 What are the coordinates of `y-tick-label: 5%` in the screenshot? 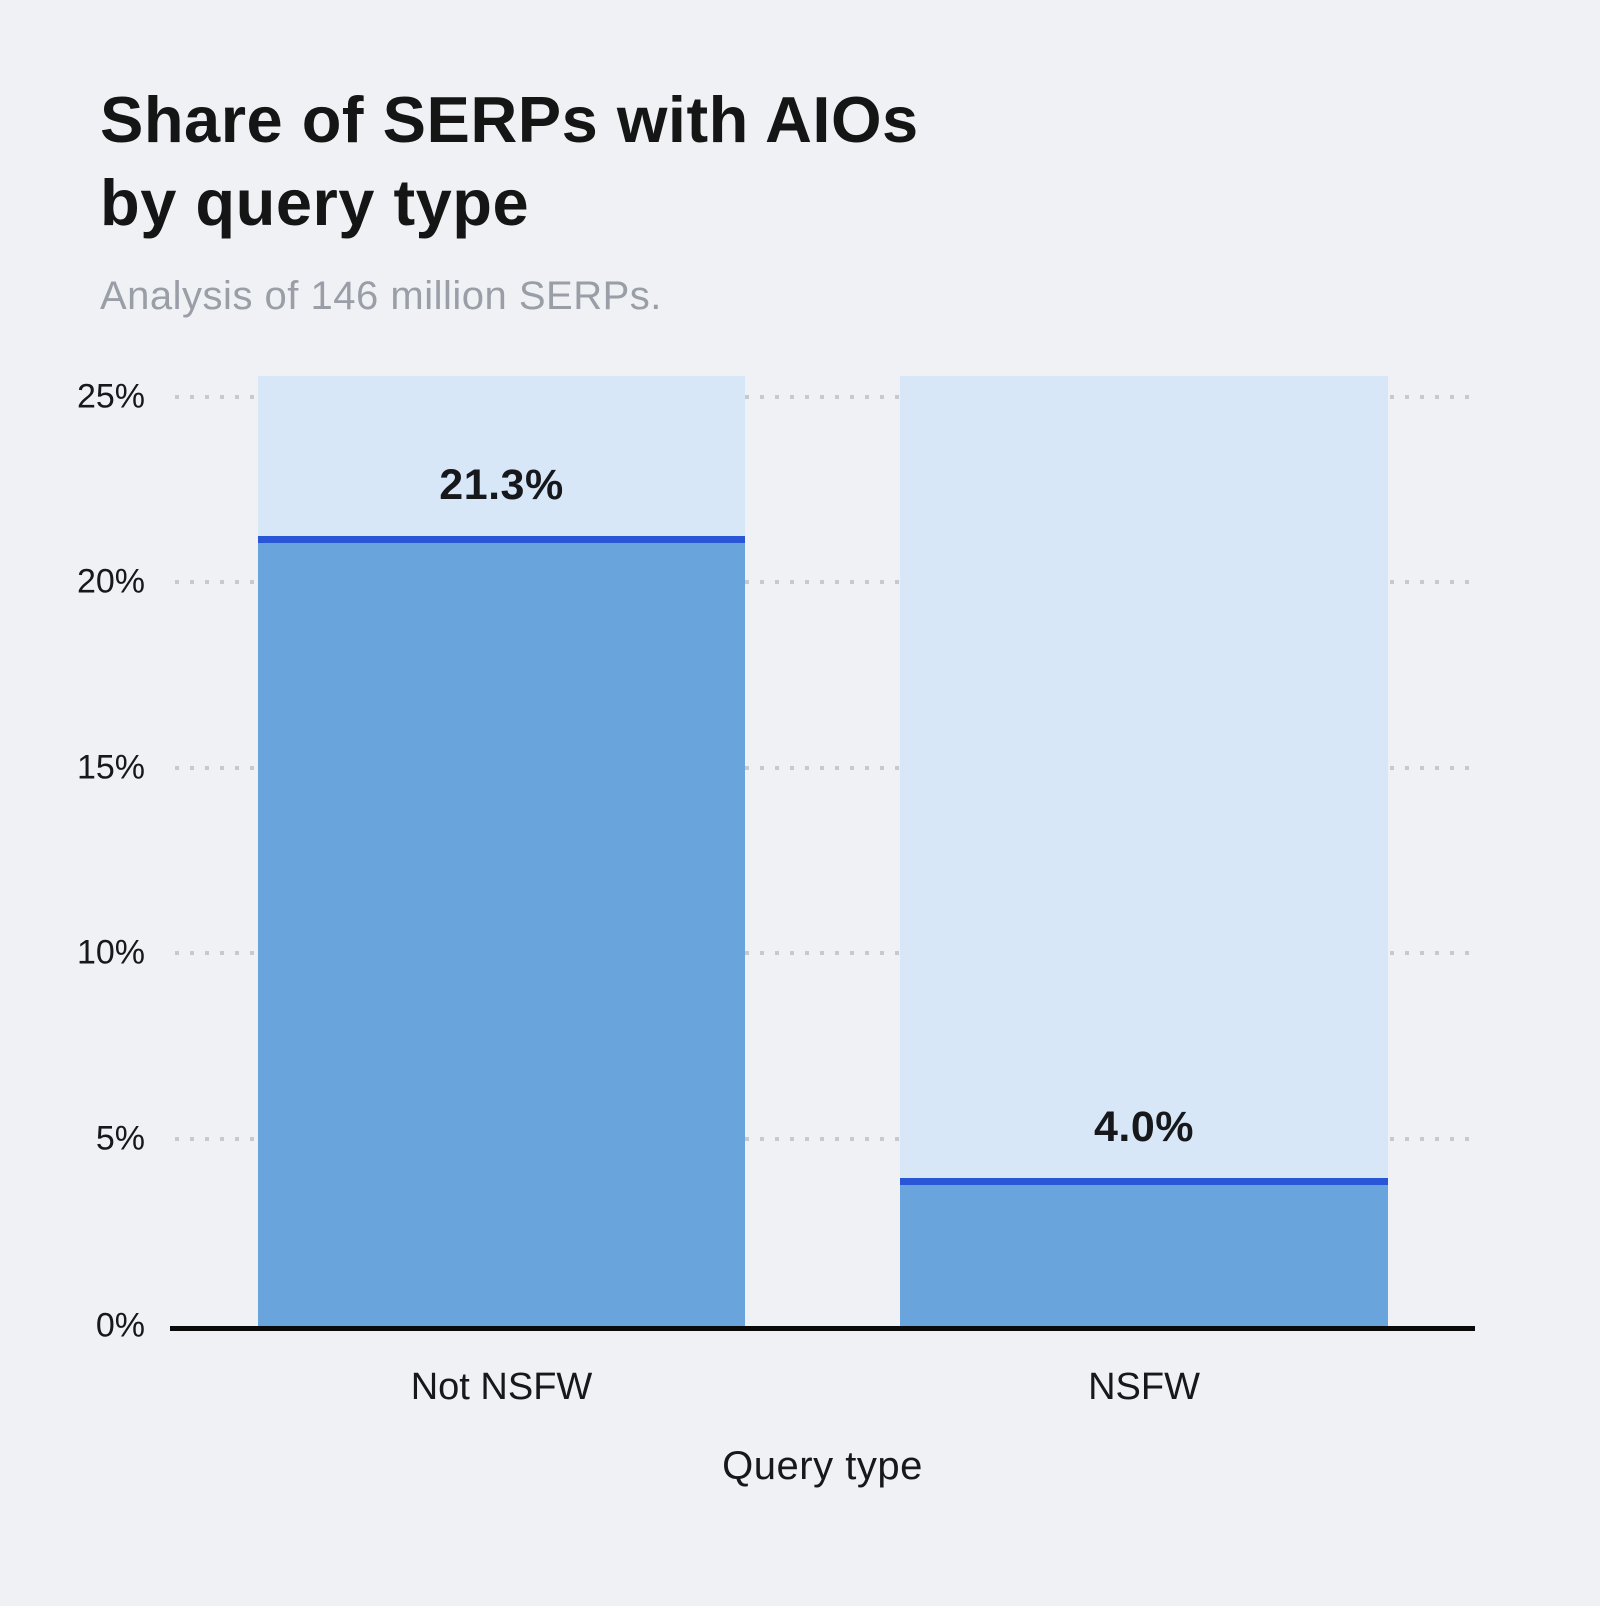 It's located at (120, 1138).